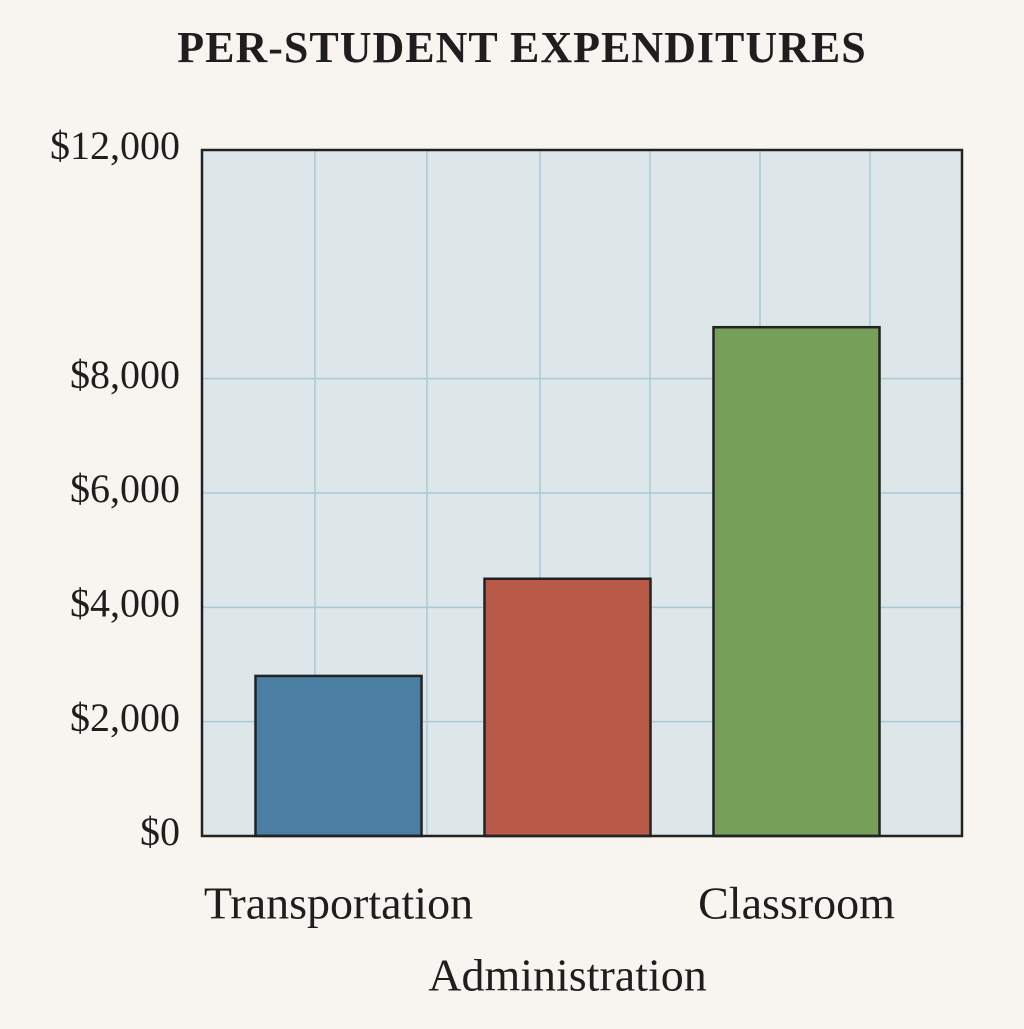 The width and height of the screenshot is (1024, 1029). I want to click on y-tick-label: $6,000, so click(125, 488).